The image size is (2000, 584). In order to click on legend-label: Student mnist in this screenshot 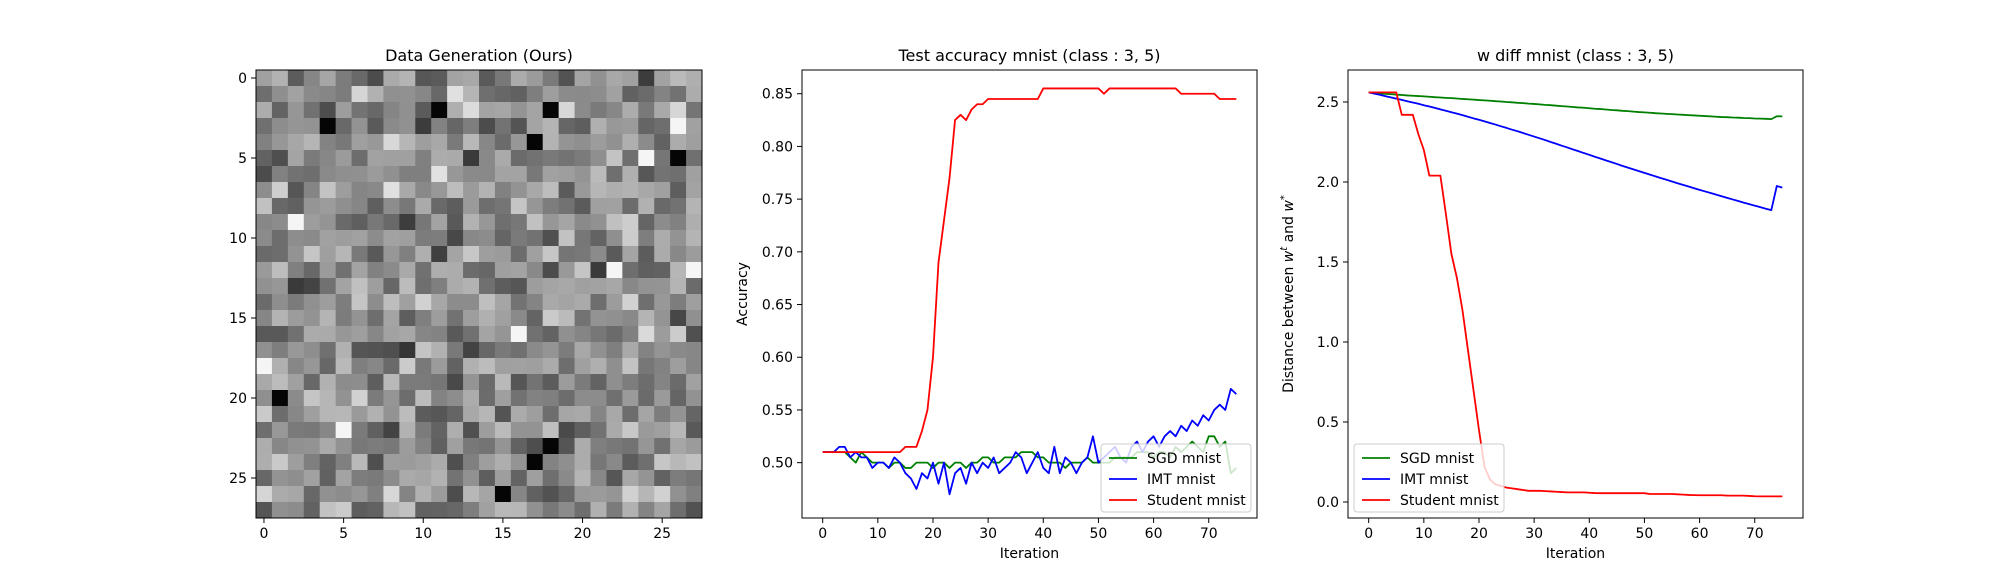, I will do `click(1196, 501)`.